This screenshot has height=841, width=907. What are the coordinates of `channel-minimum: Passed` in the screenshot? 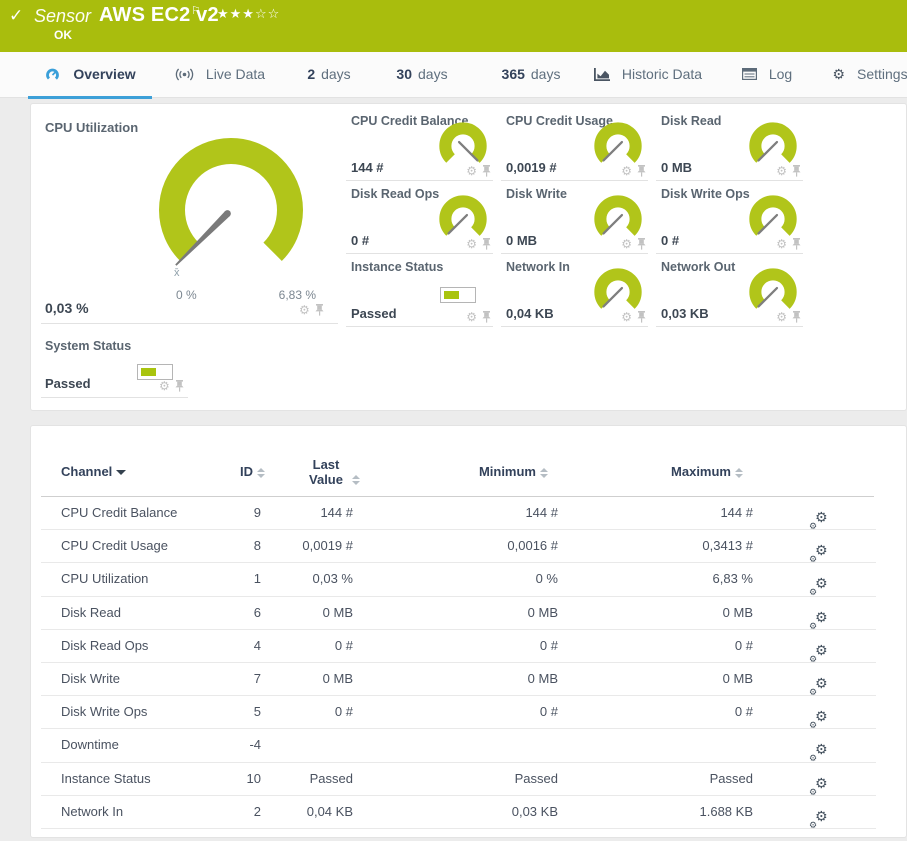 It's located at (536, 778).